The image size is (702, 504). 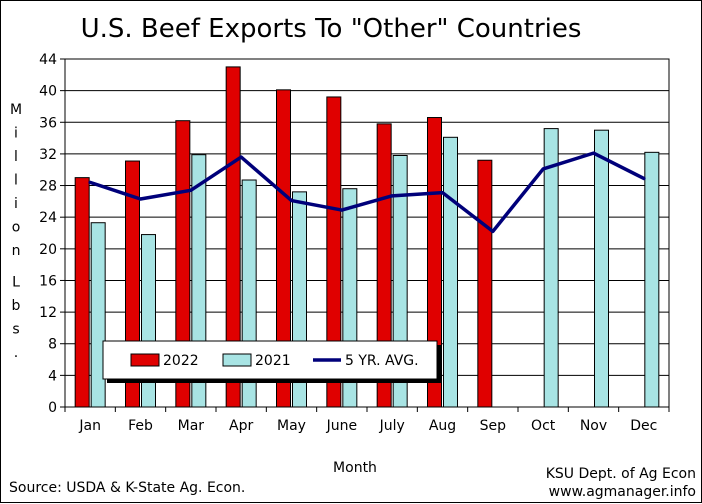 I want to click on credit-line-2: www.agmanager.info, so click(x=622, y=492).